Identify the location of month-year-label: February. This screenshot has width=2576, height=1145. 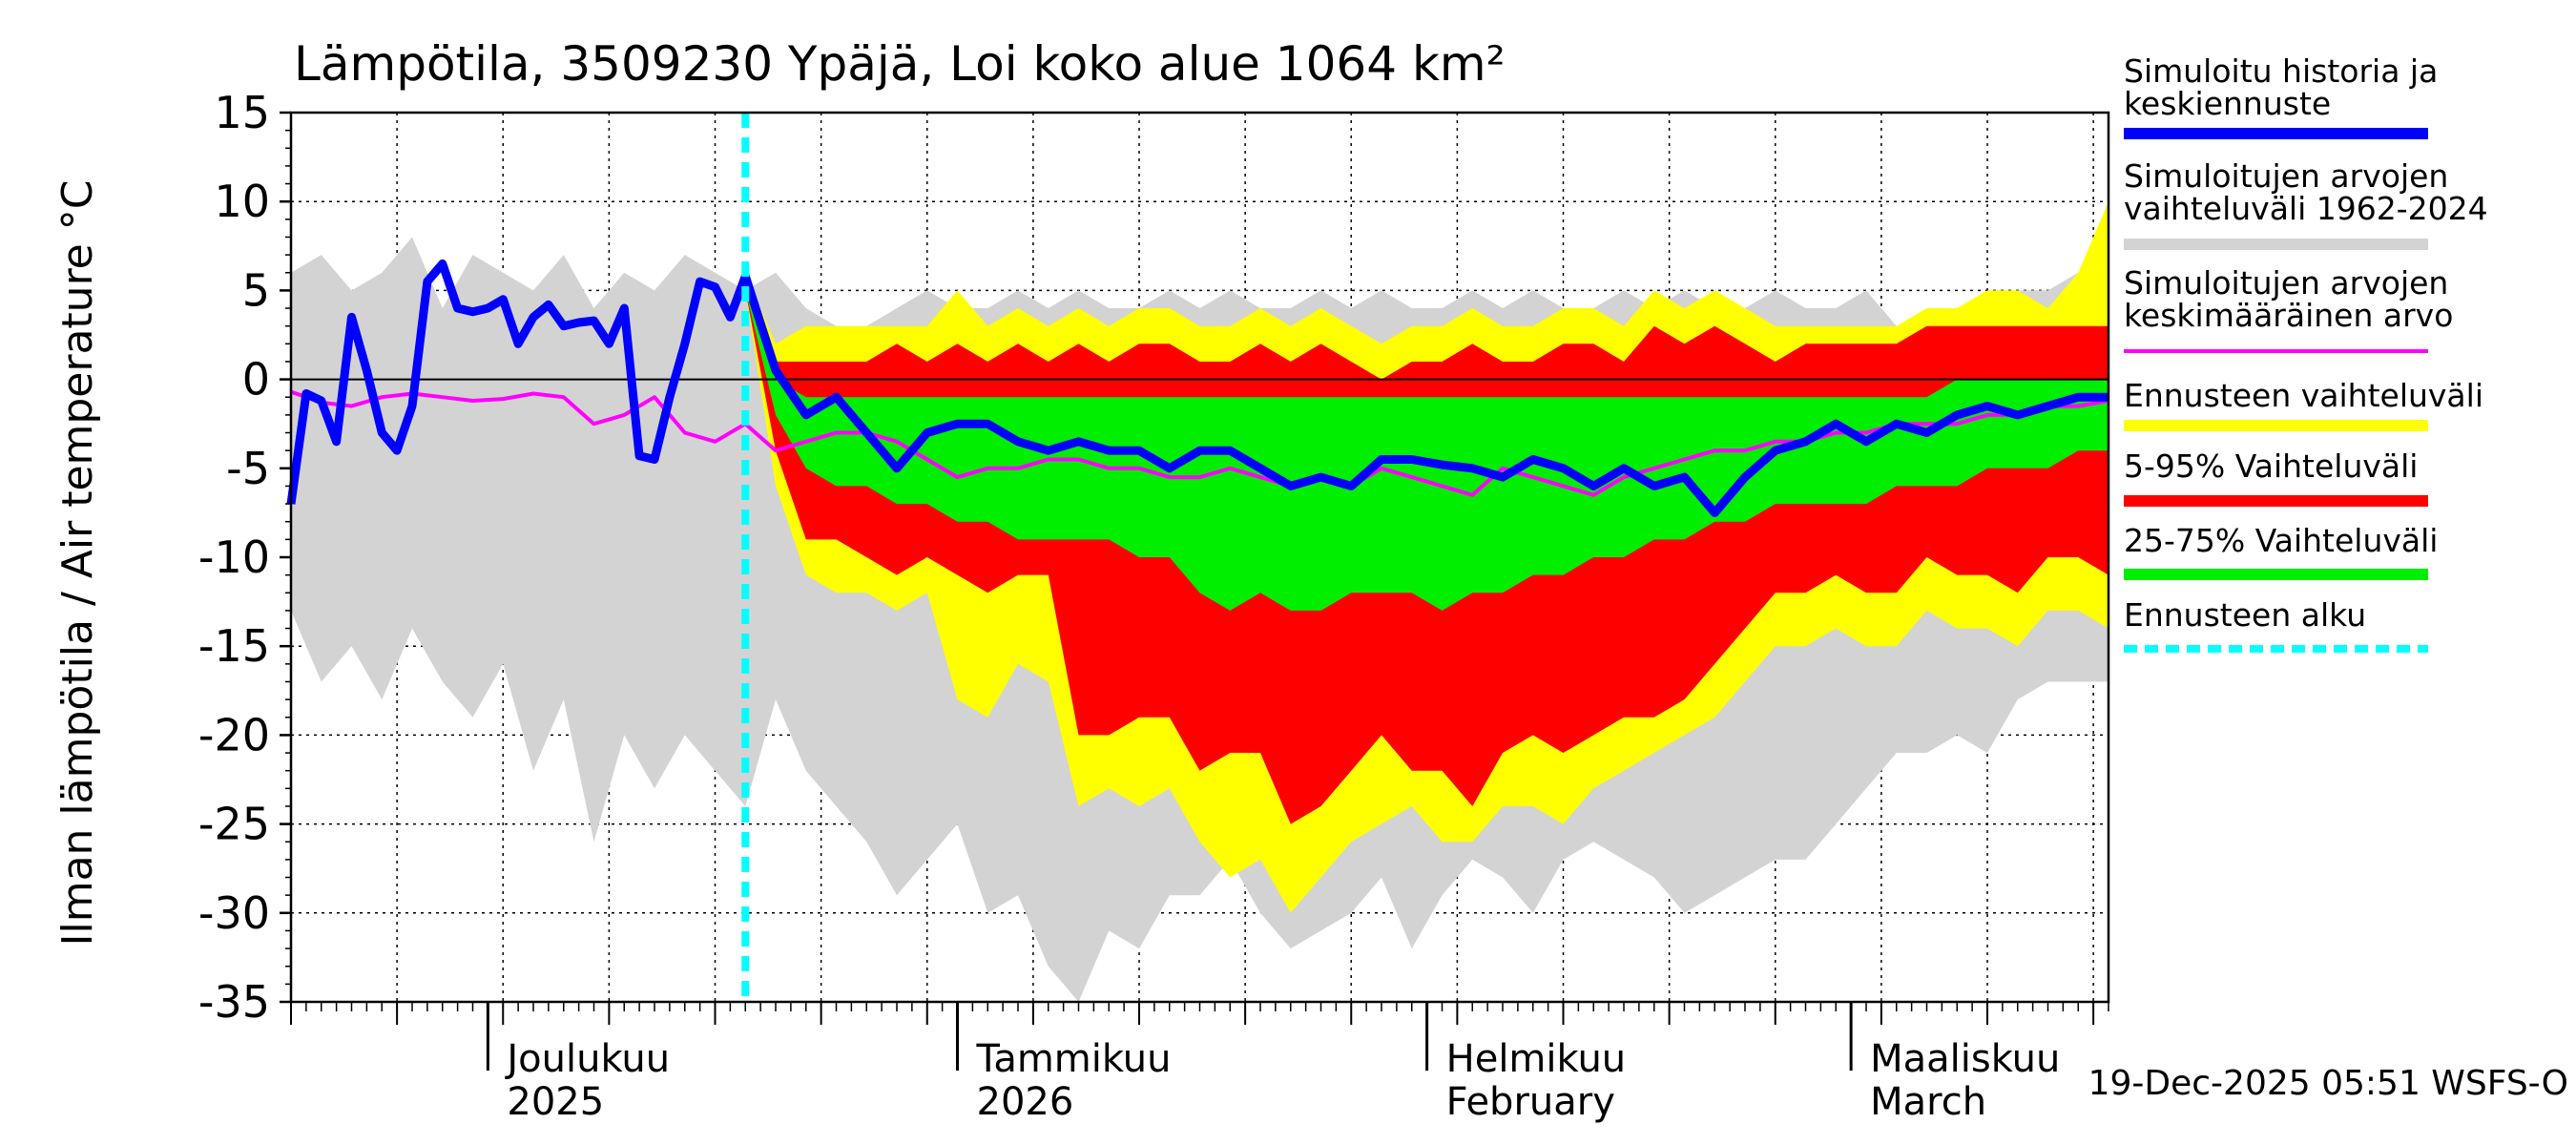
(1530, 1102).